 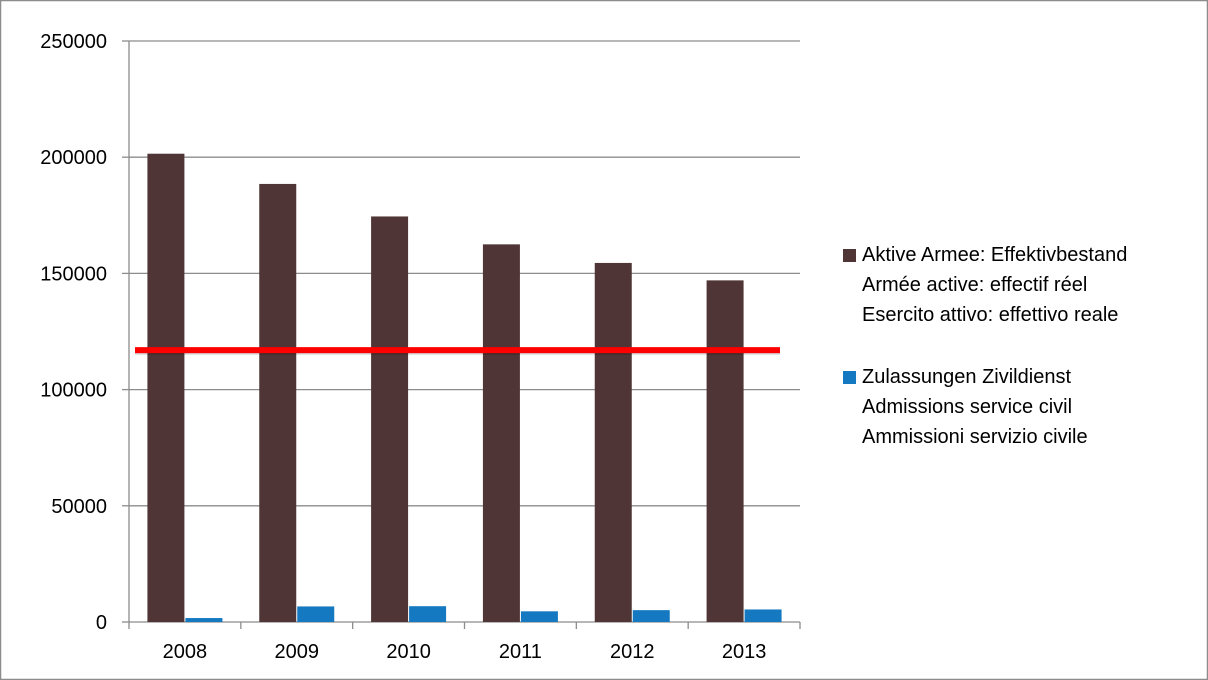 I want to click on bar-series2-2011, so click(x=539, y=616).